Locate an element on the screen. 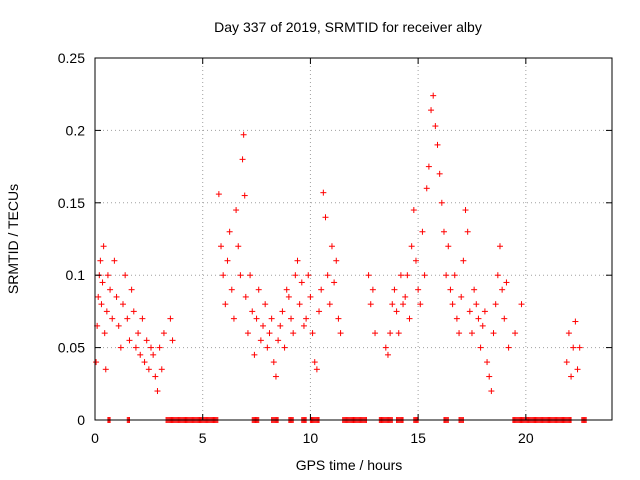 The image size is (640, 480). x-tick-label: 0 is located at coordinates (95, 438).